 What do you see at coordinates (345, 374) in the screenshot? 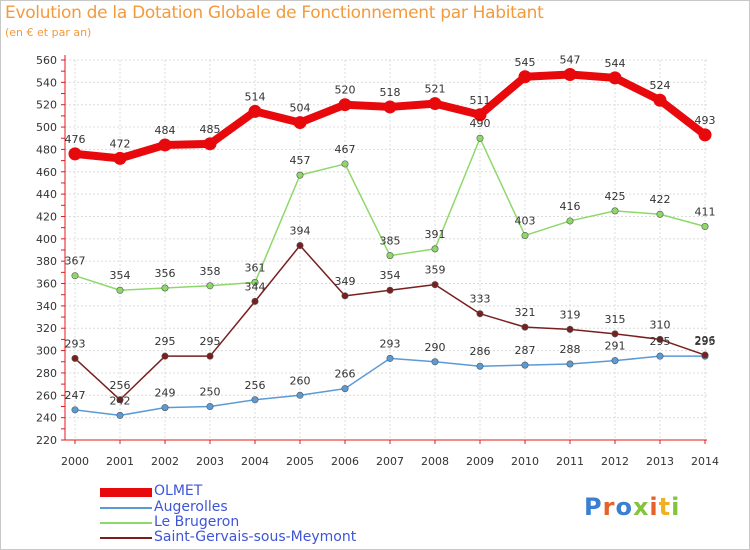
I see `data-label: 266` at bounding box center [345, 374].